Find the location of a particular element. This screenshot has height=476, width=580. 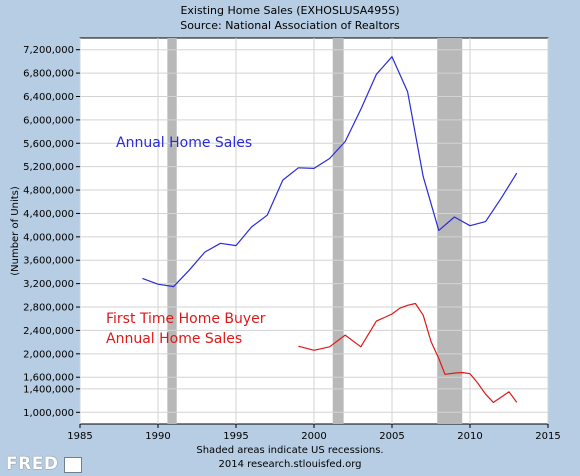

y-tick-label: 2,800,000 is located at coordinates (48, 308).